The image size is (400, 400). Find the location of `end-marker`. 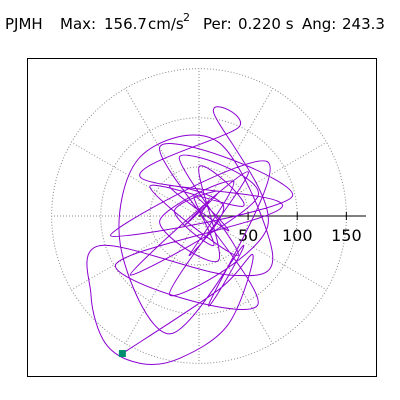

end-marker is located at coordinates (122, 354).